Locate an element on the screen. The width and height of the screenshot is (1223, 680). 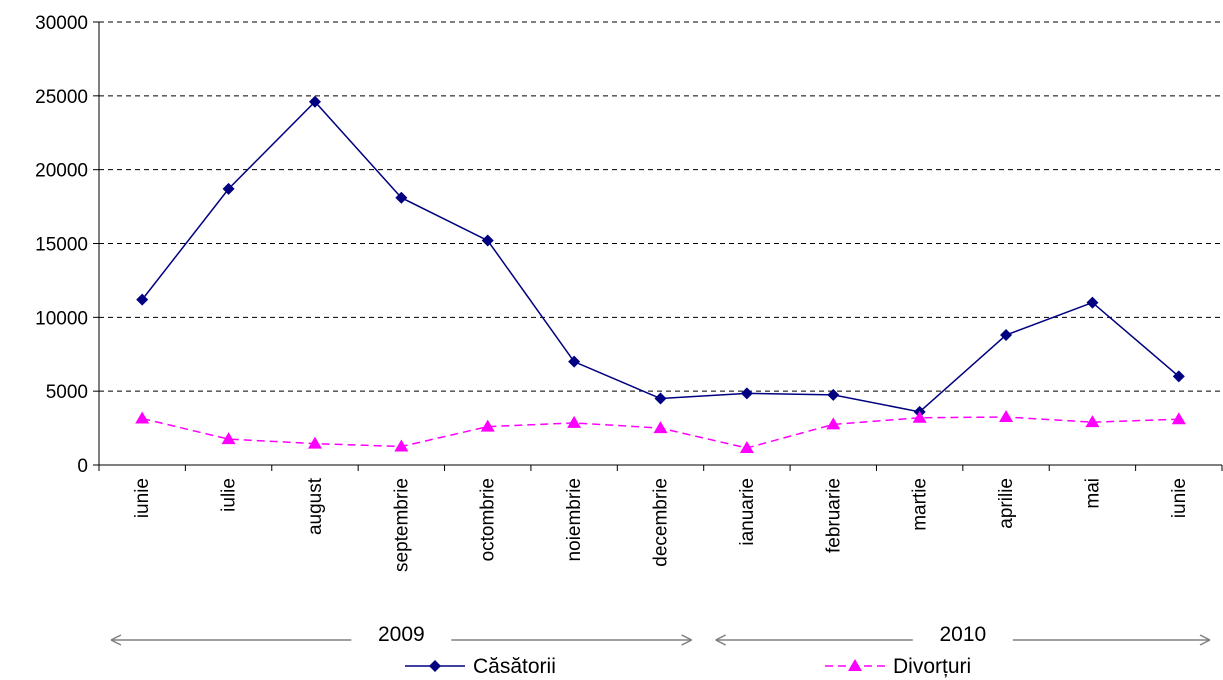
x-tick-label: martie is located at coordinates (920, 504).